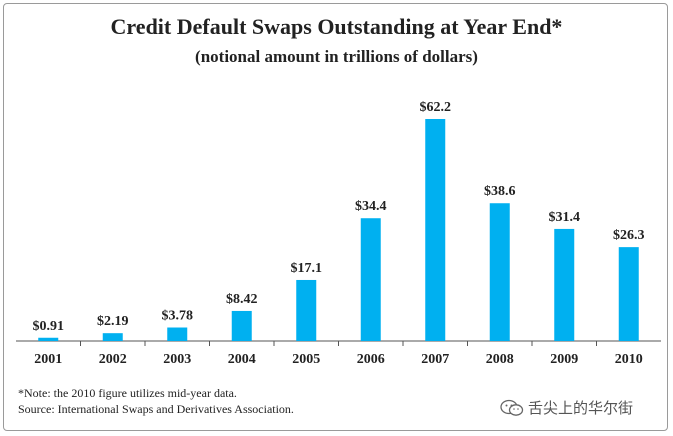  What do you see at coordinates (241, 325) in the screenshot?
I see `bar-2004` at bounding box center [241, 325].